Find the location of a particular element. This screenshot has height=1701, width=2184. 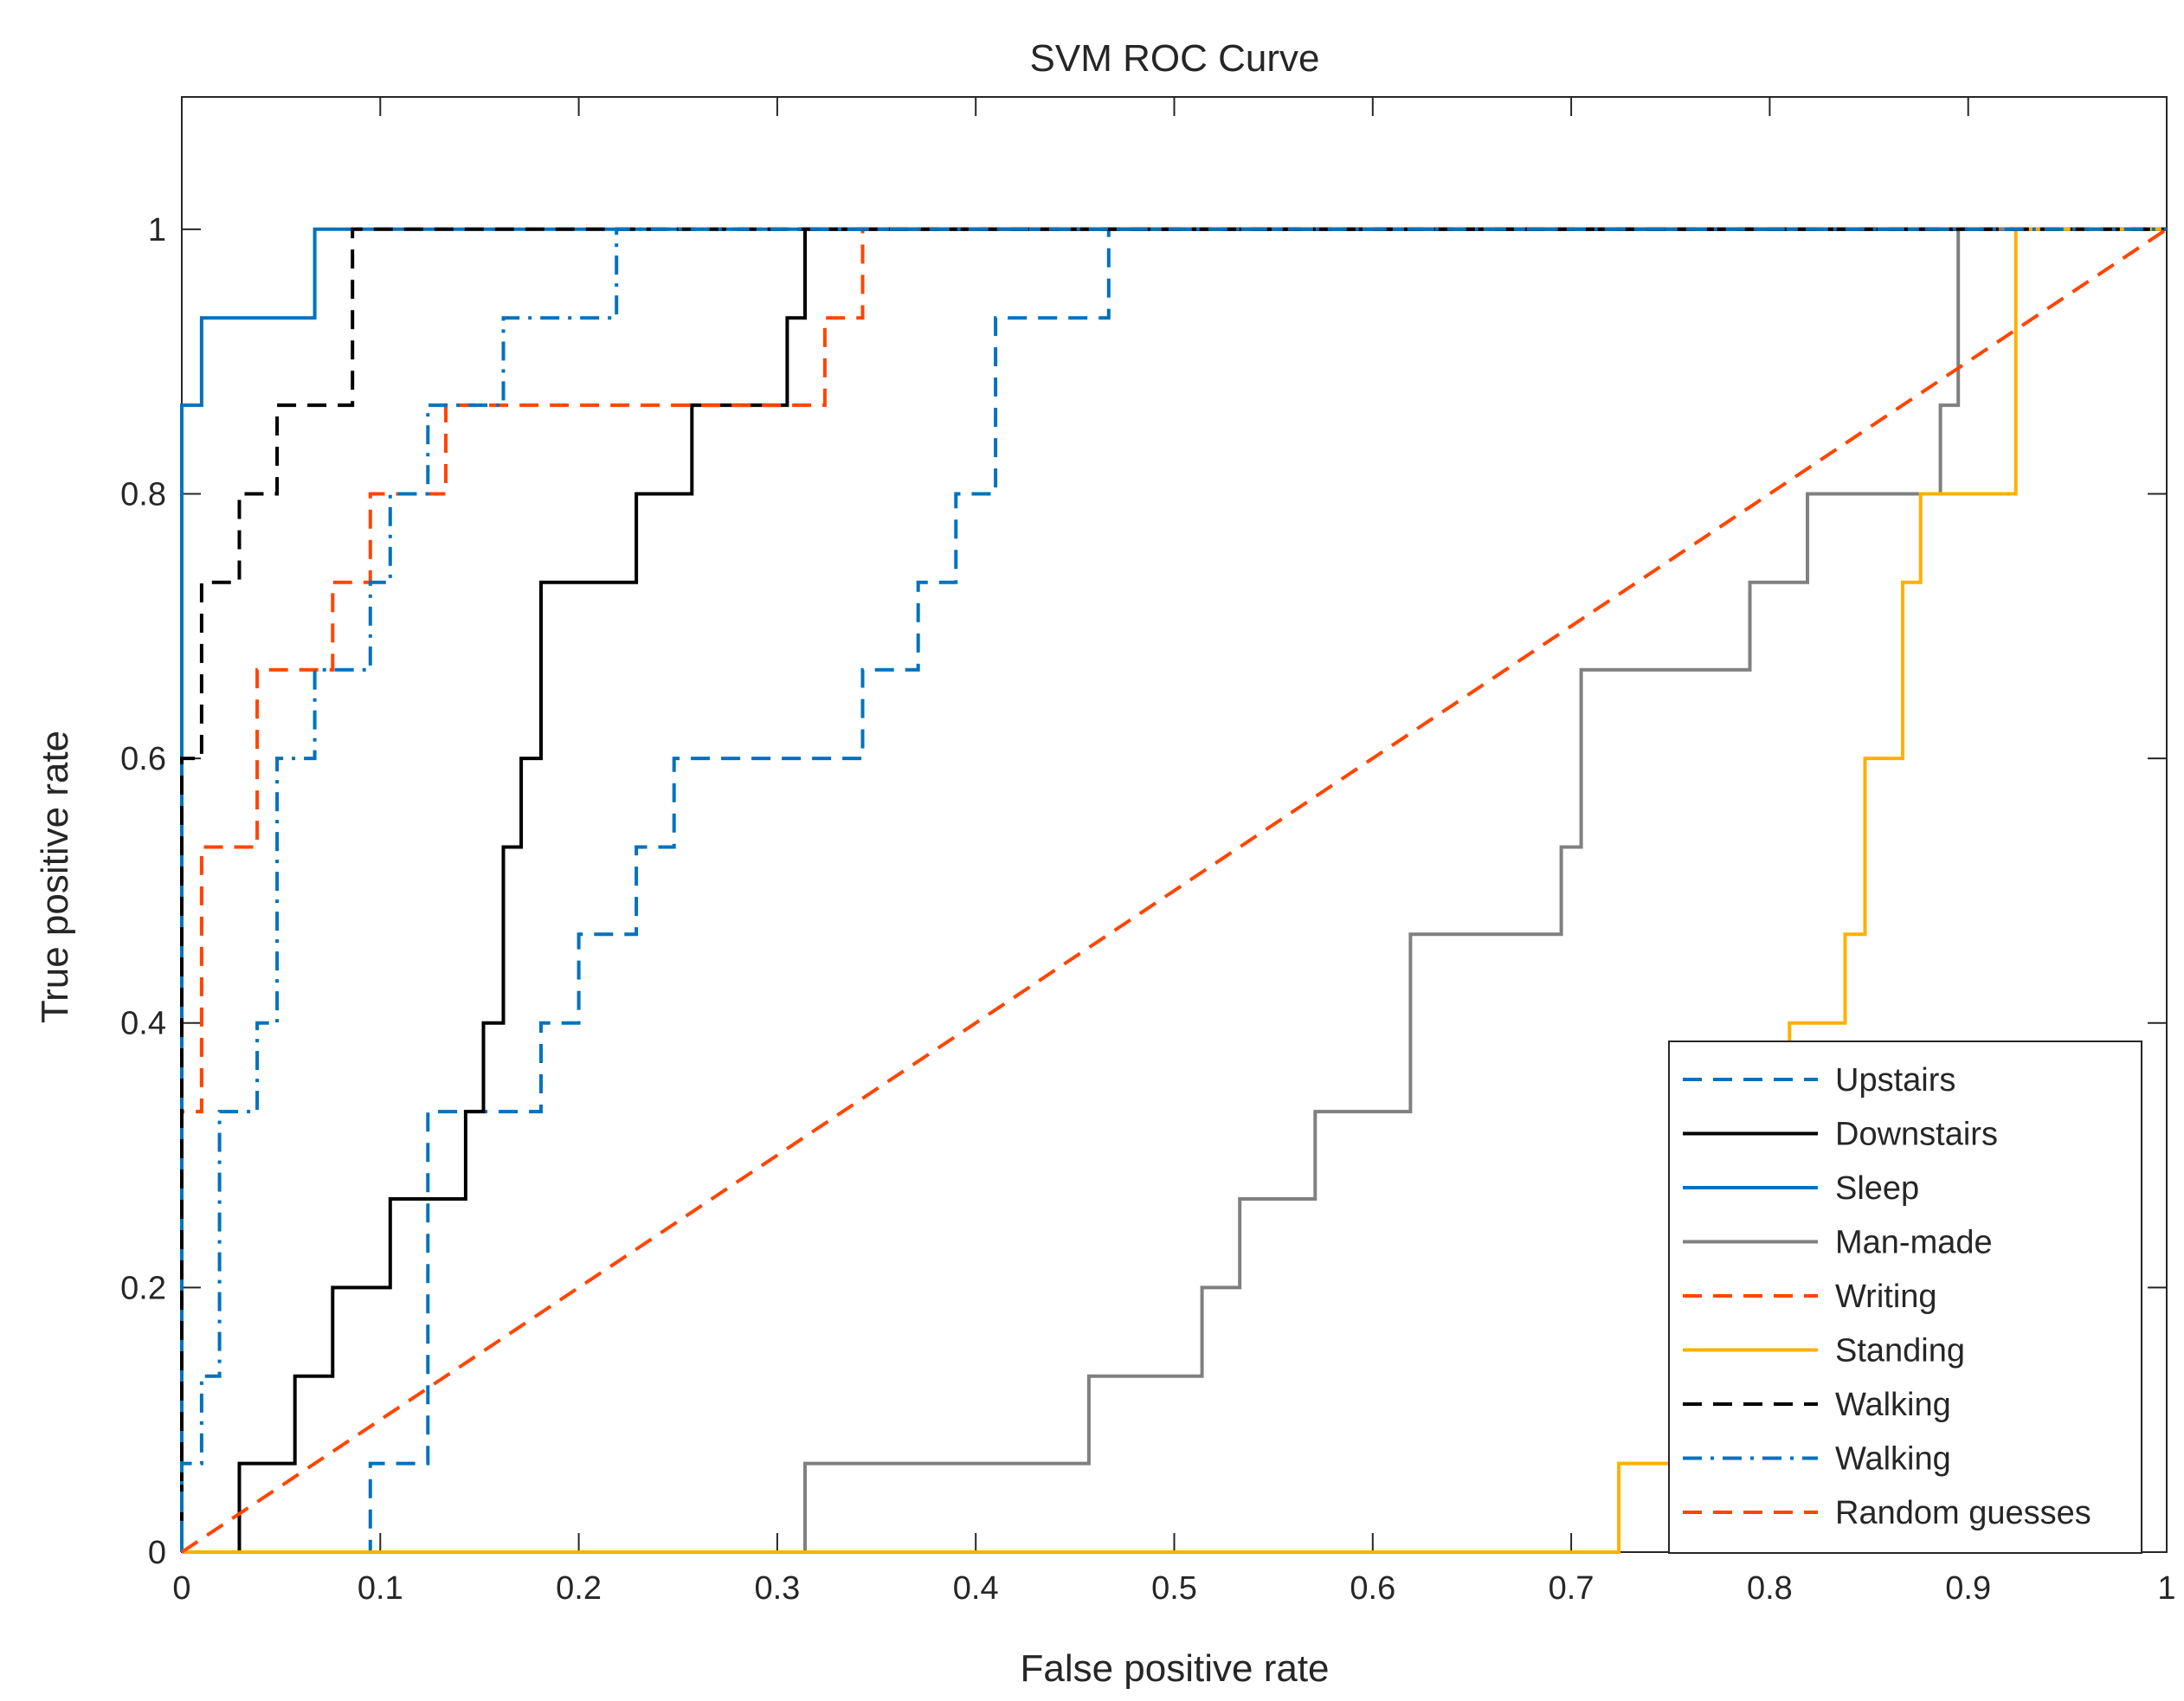

y-tick-label: 1 is located at coordinates (157, 230).